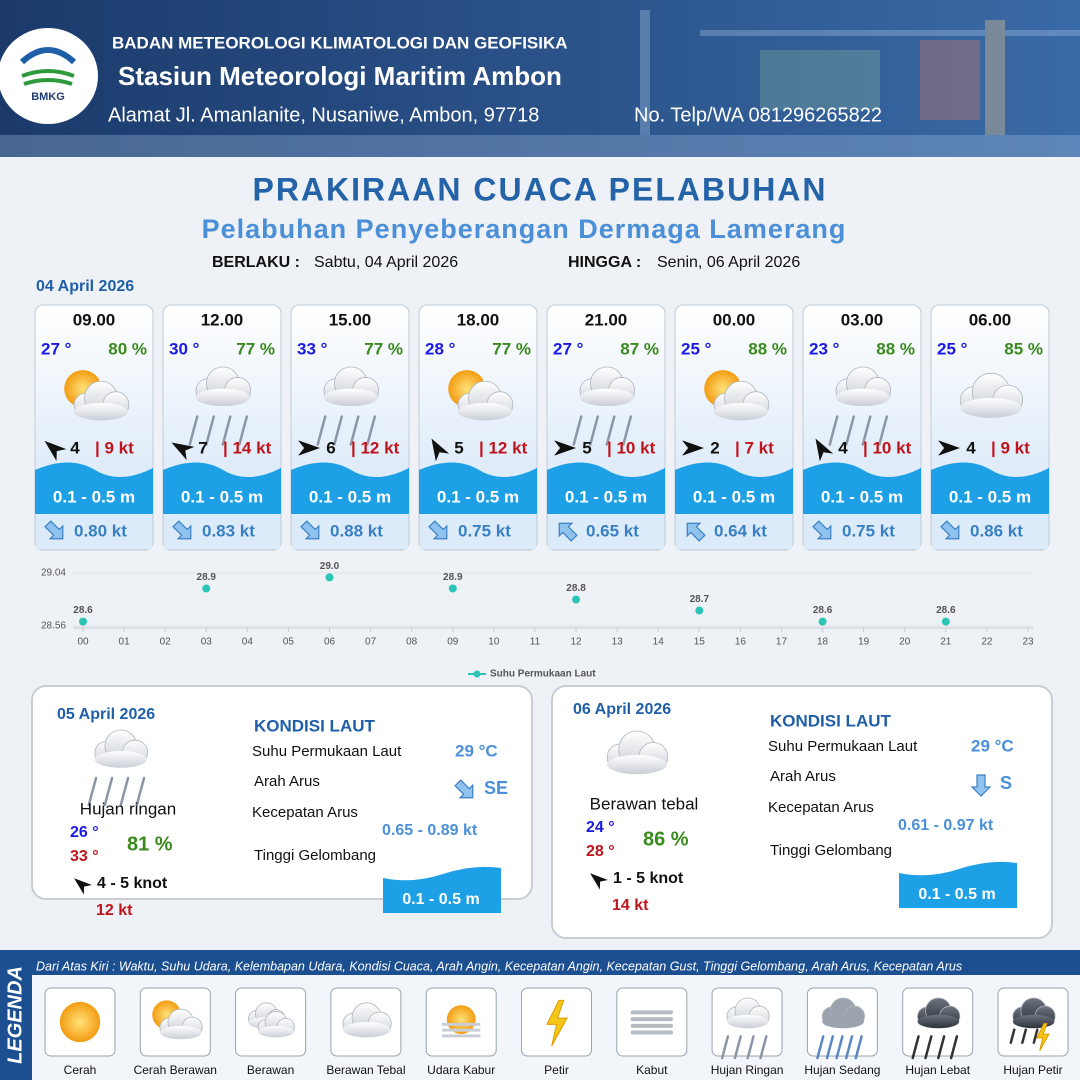  I want to click on wind-speed: 6, so click(330, 447).